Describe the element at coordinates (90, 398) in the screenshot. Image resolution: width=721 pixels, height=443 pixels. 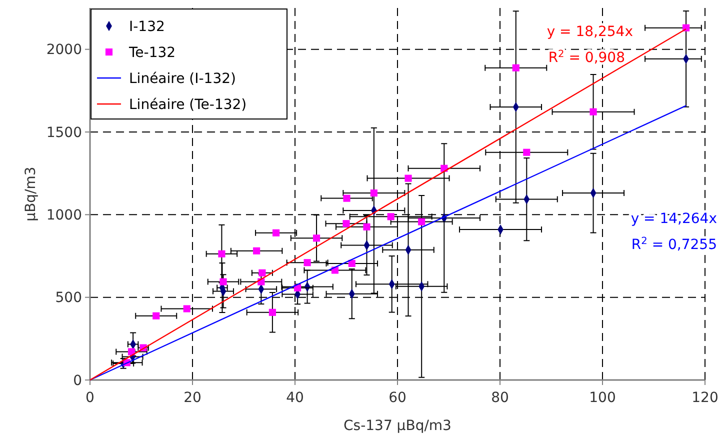
I see `x-tick-label: 0` at that location.